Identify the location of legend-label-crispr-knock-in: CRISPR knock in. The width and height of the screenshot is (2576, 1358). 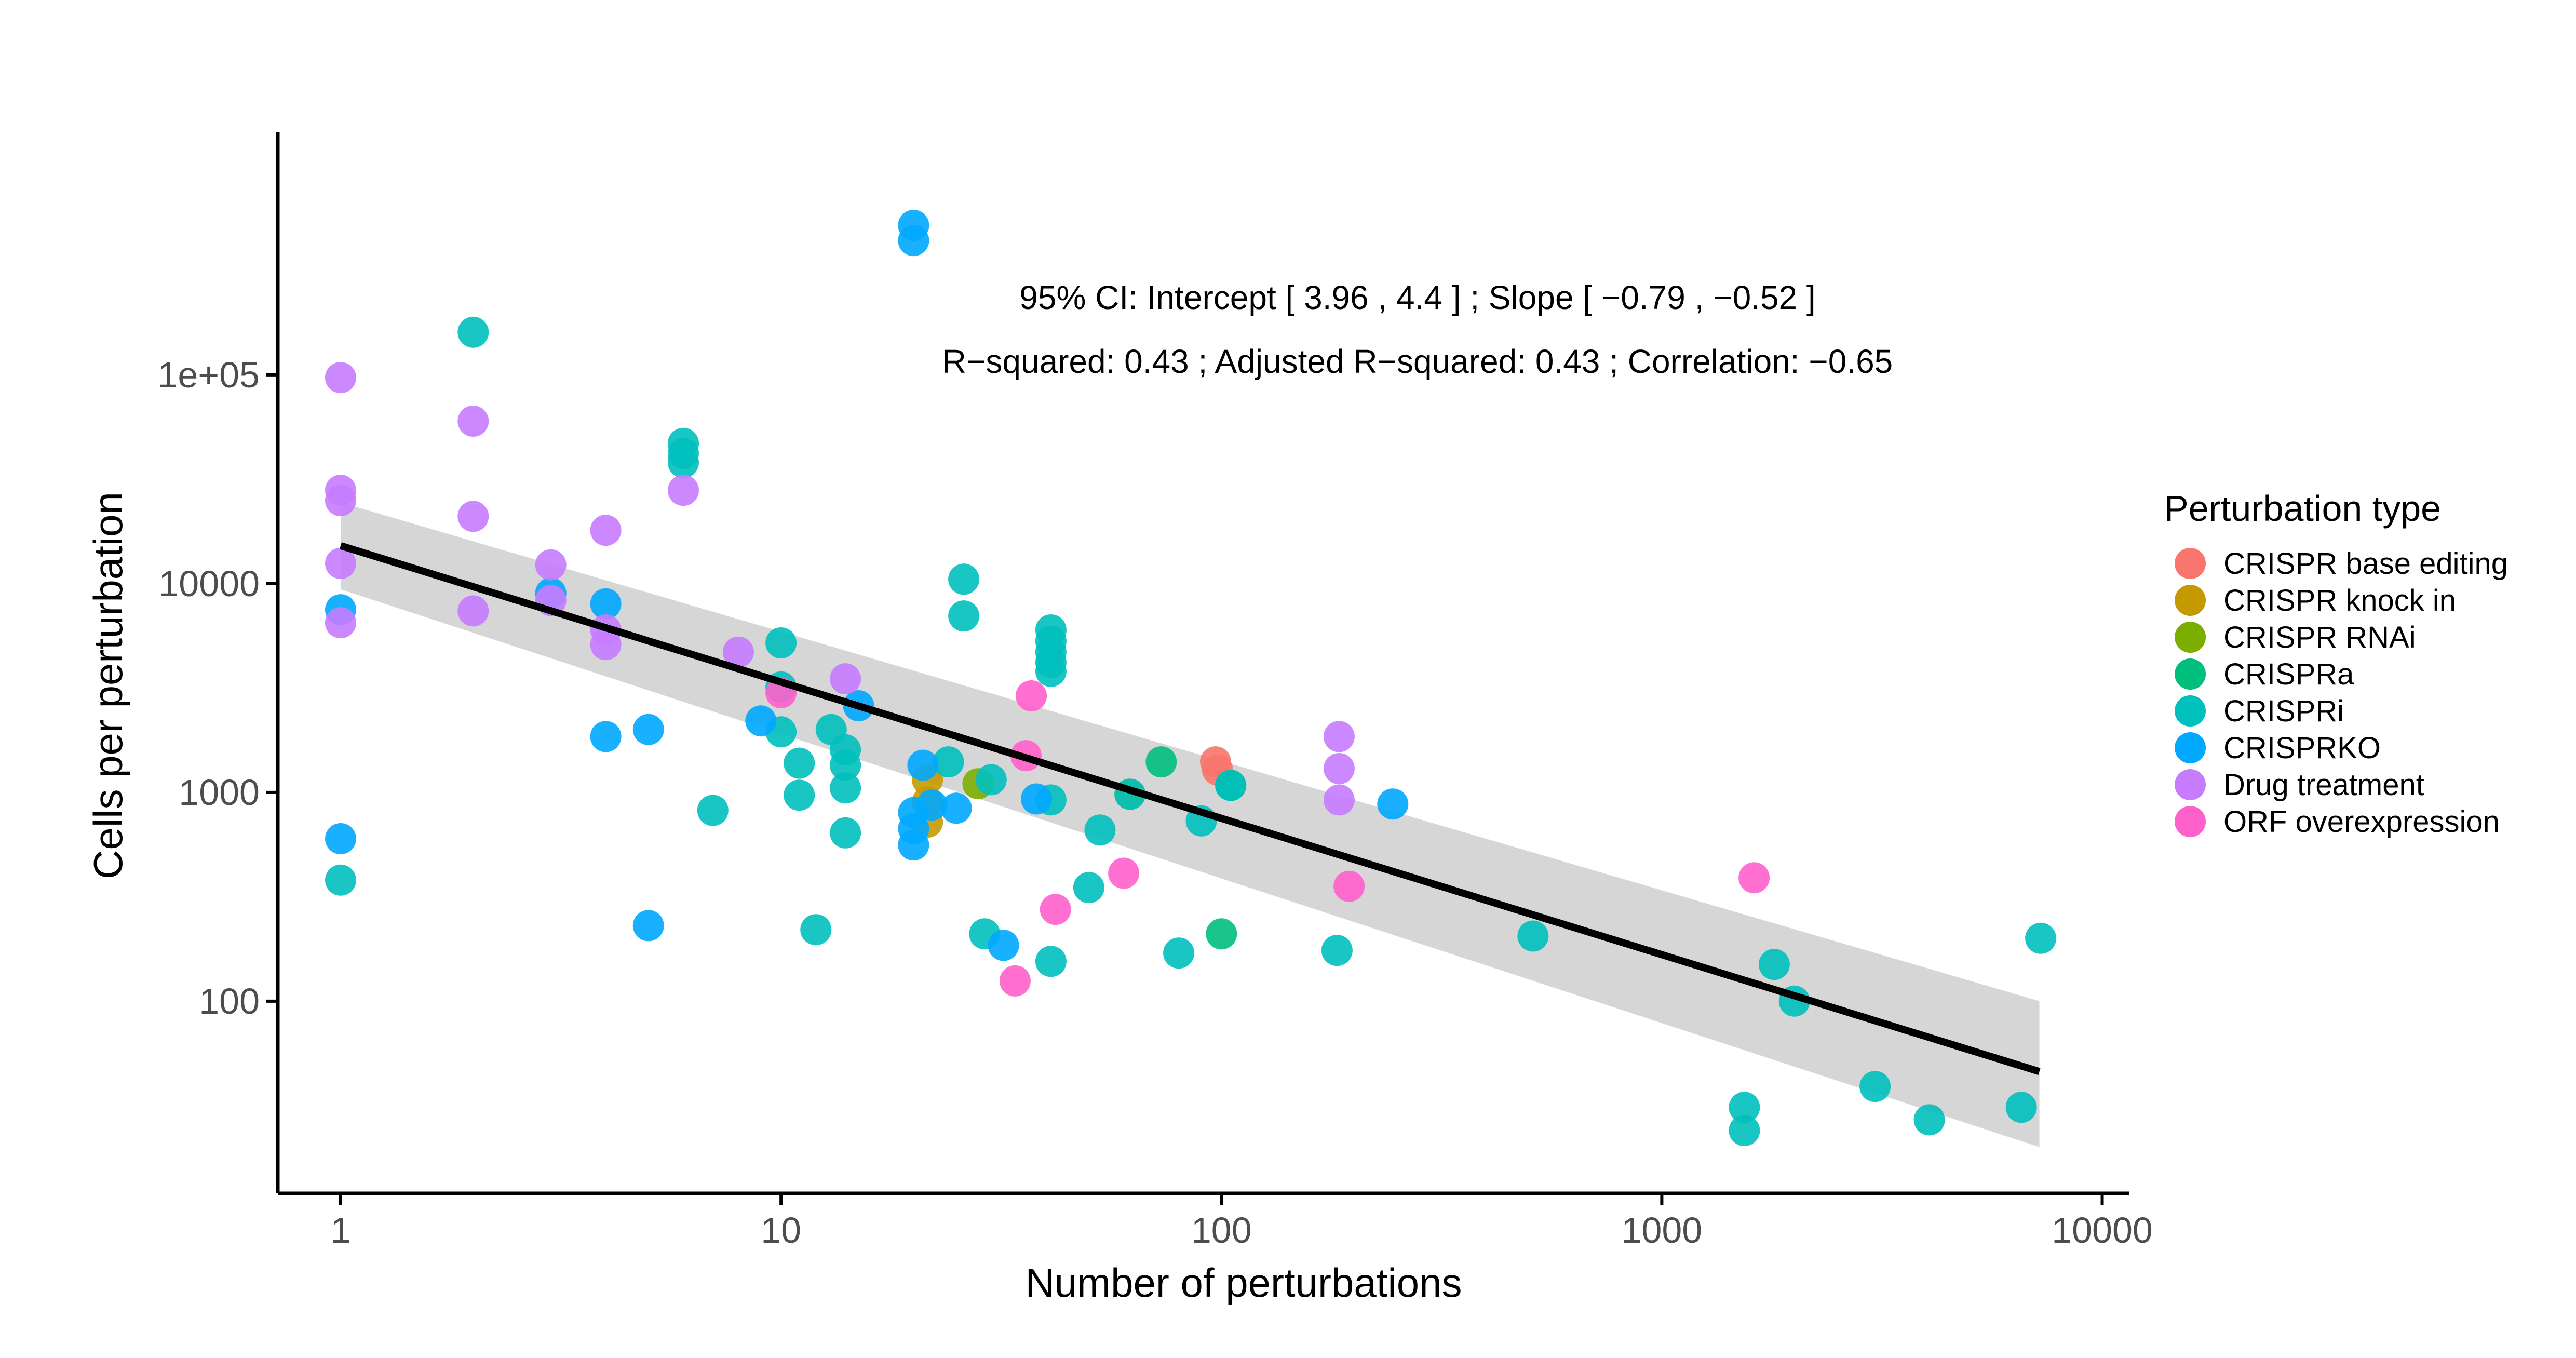
(2339, 601).